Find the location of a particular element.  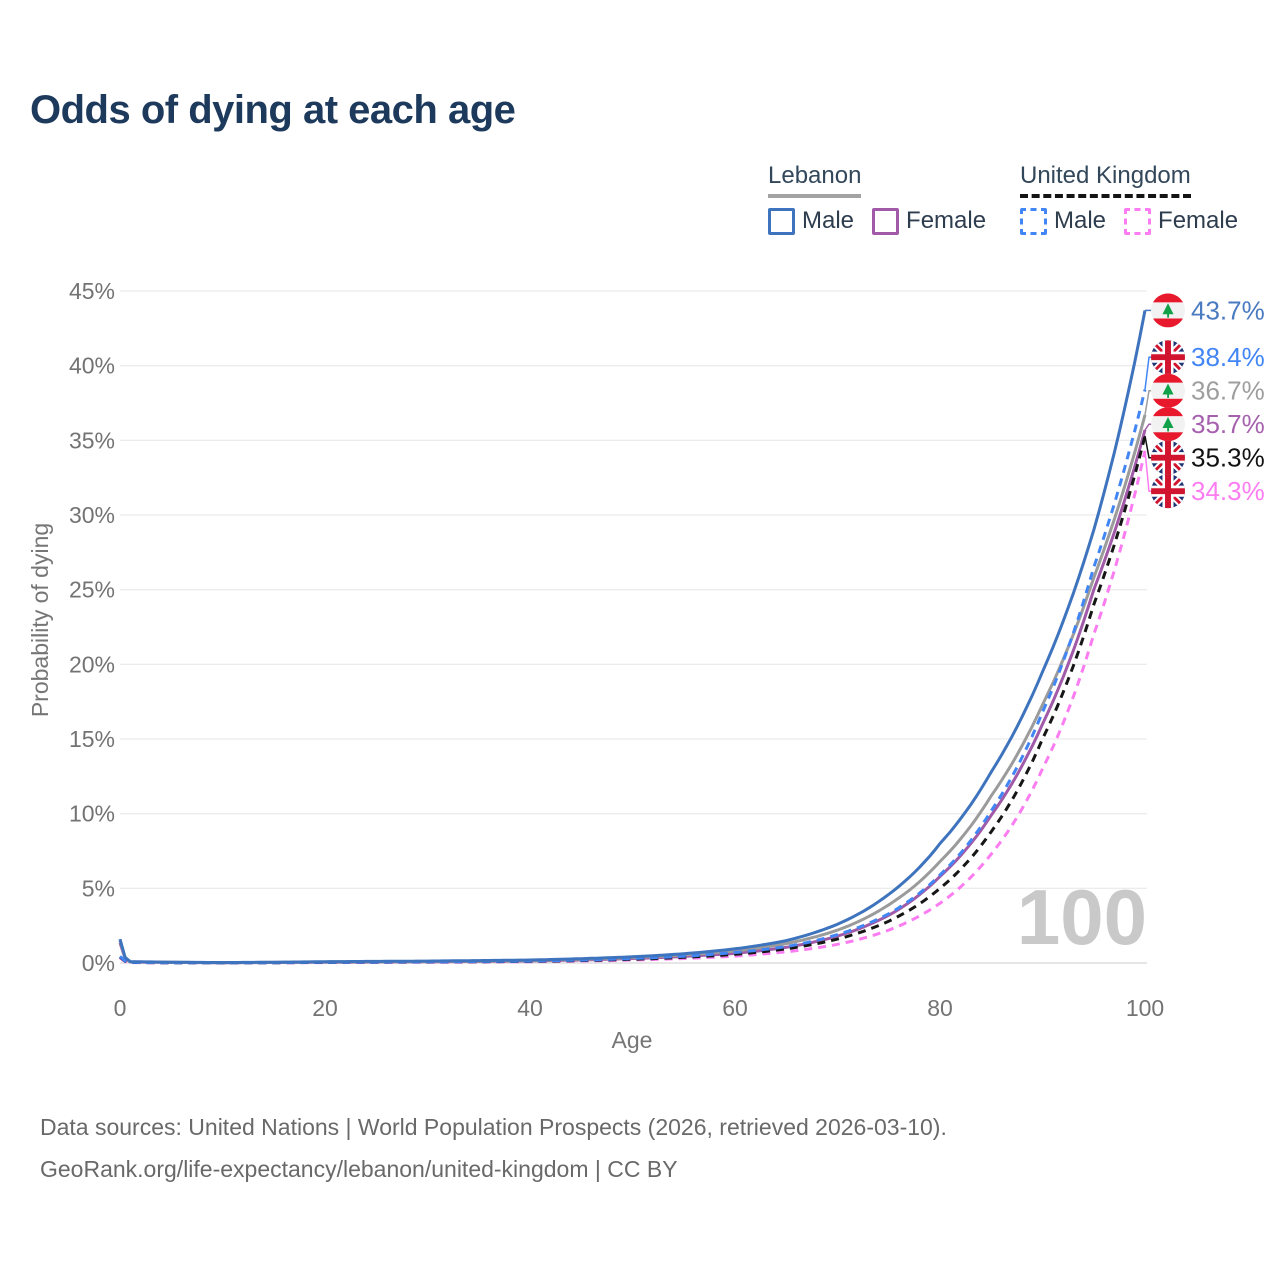

legend-item-lebanon-female: Female is located at coordinates (929, 221).